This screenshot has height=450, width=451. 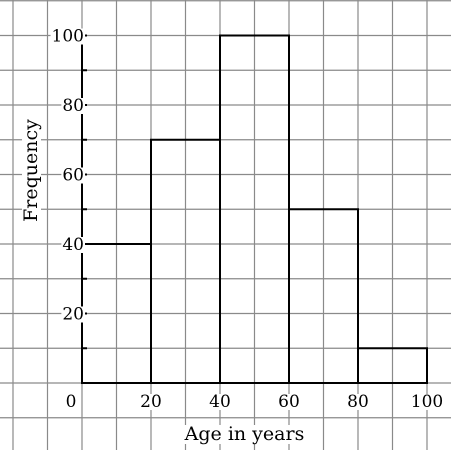 I want to click on x-axis-title-background, so click(x=244, y=434).